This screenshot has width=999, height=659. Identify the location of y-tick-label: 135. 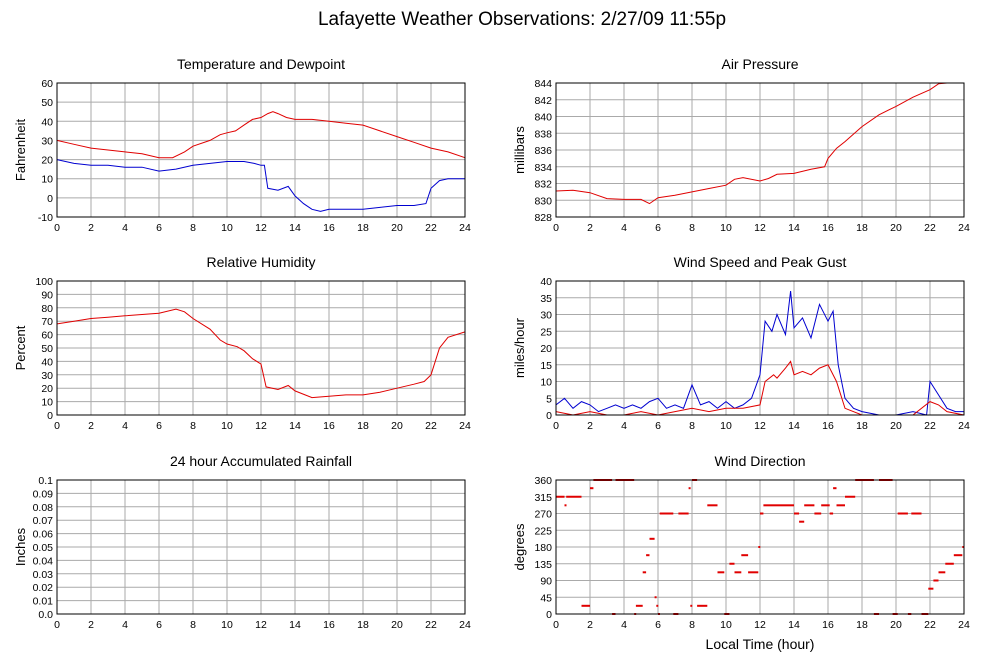
(543, 565).